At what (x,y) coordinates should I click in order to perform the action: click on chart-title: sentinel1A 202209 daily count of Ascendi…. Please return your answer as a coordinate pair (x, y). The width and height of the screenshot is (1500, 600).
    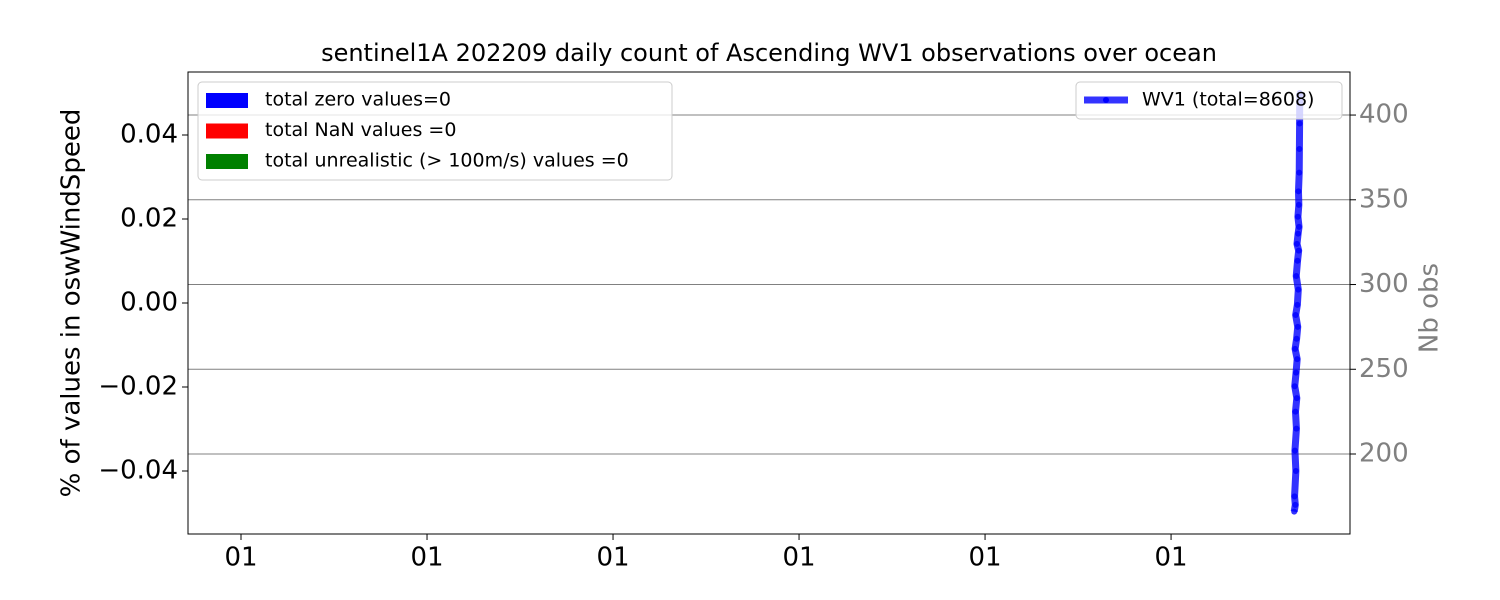
    Looking at the image, I should click on (769, 53).